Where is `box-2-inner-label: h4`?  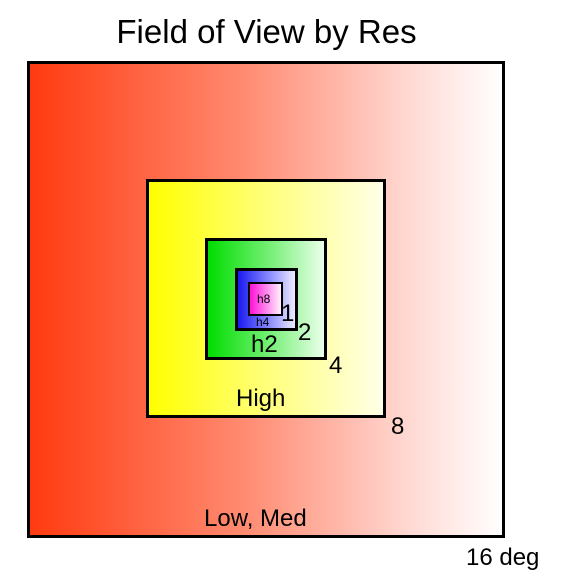 box-2-inner-label: h4 is located at coordinates (263, 322).